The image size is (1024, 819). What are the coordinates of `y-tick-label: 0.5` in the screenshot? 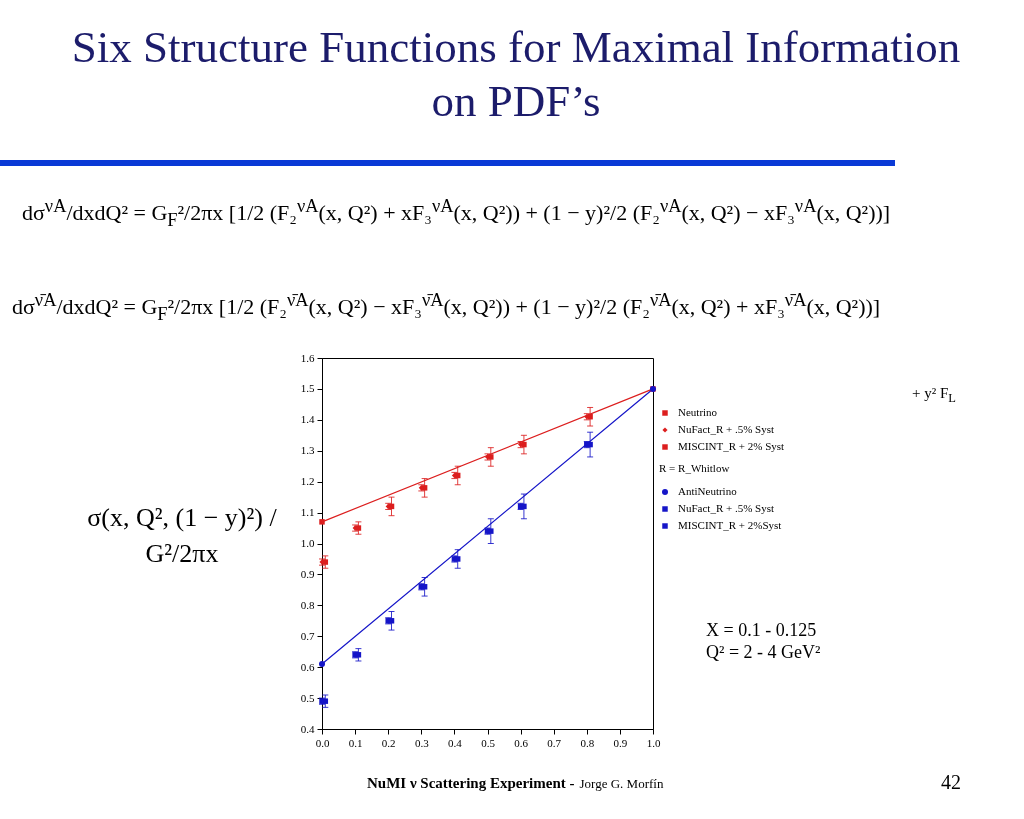 It's located at (307, 697).